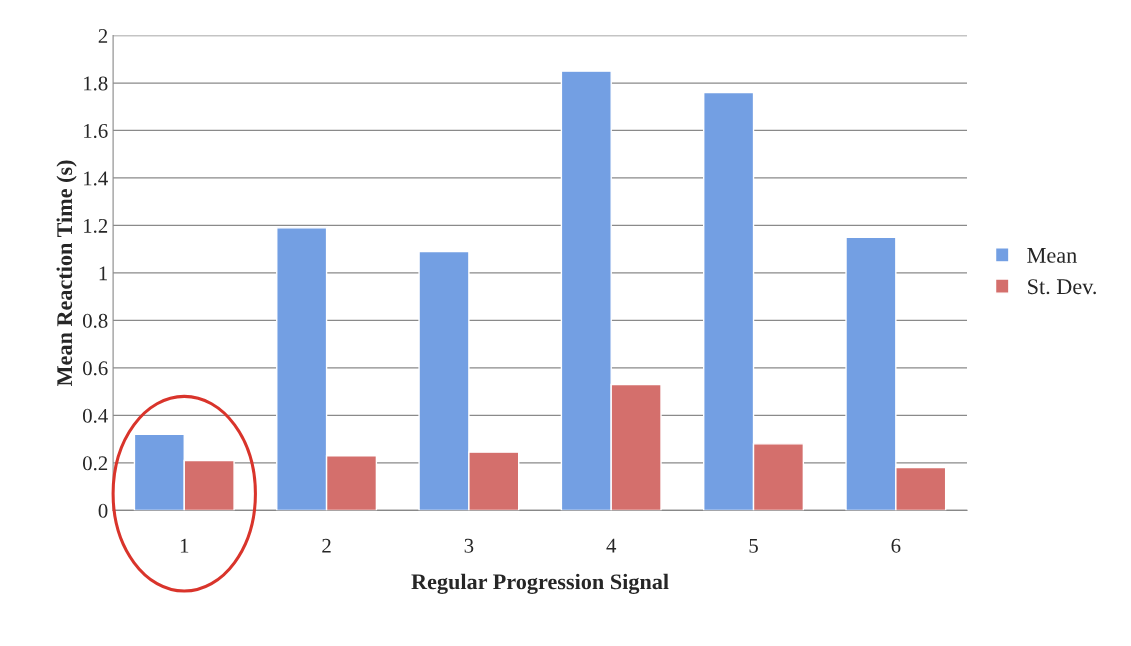  I want to click on x-tick-label: 1, so click(184, 545).